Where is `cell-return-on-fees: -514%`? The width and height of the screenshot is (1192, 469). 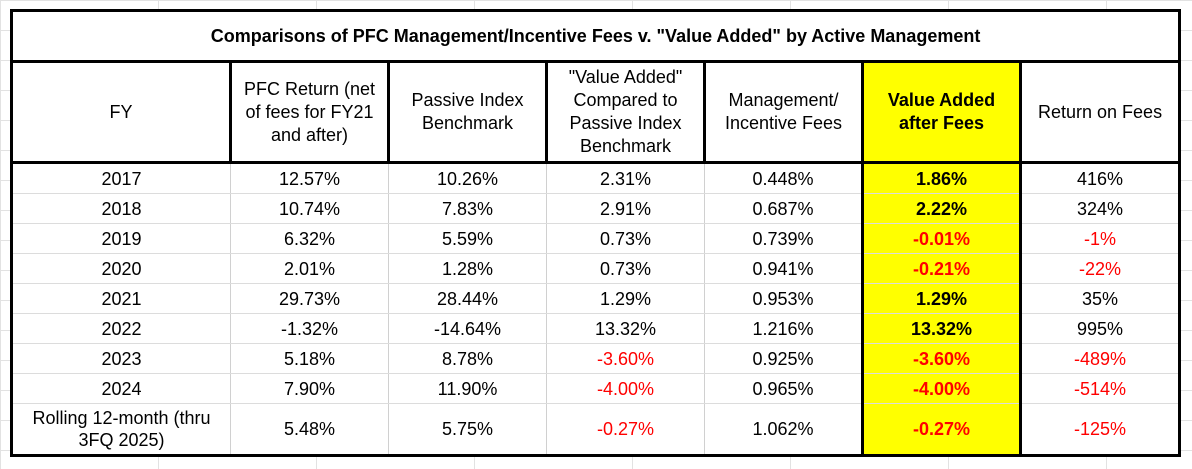 cell-return-on-fees: -514% is located at coordinates (1100, 388).